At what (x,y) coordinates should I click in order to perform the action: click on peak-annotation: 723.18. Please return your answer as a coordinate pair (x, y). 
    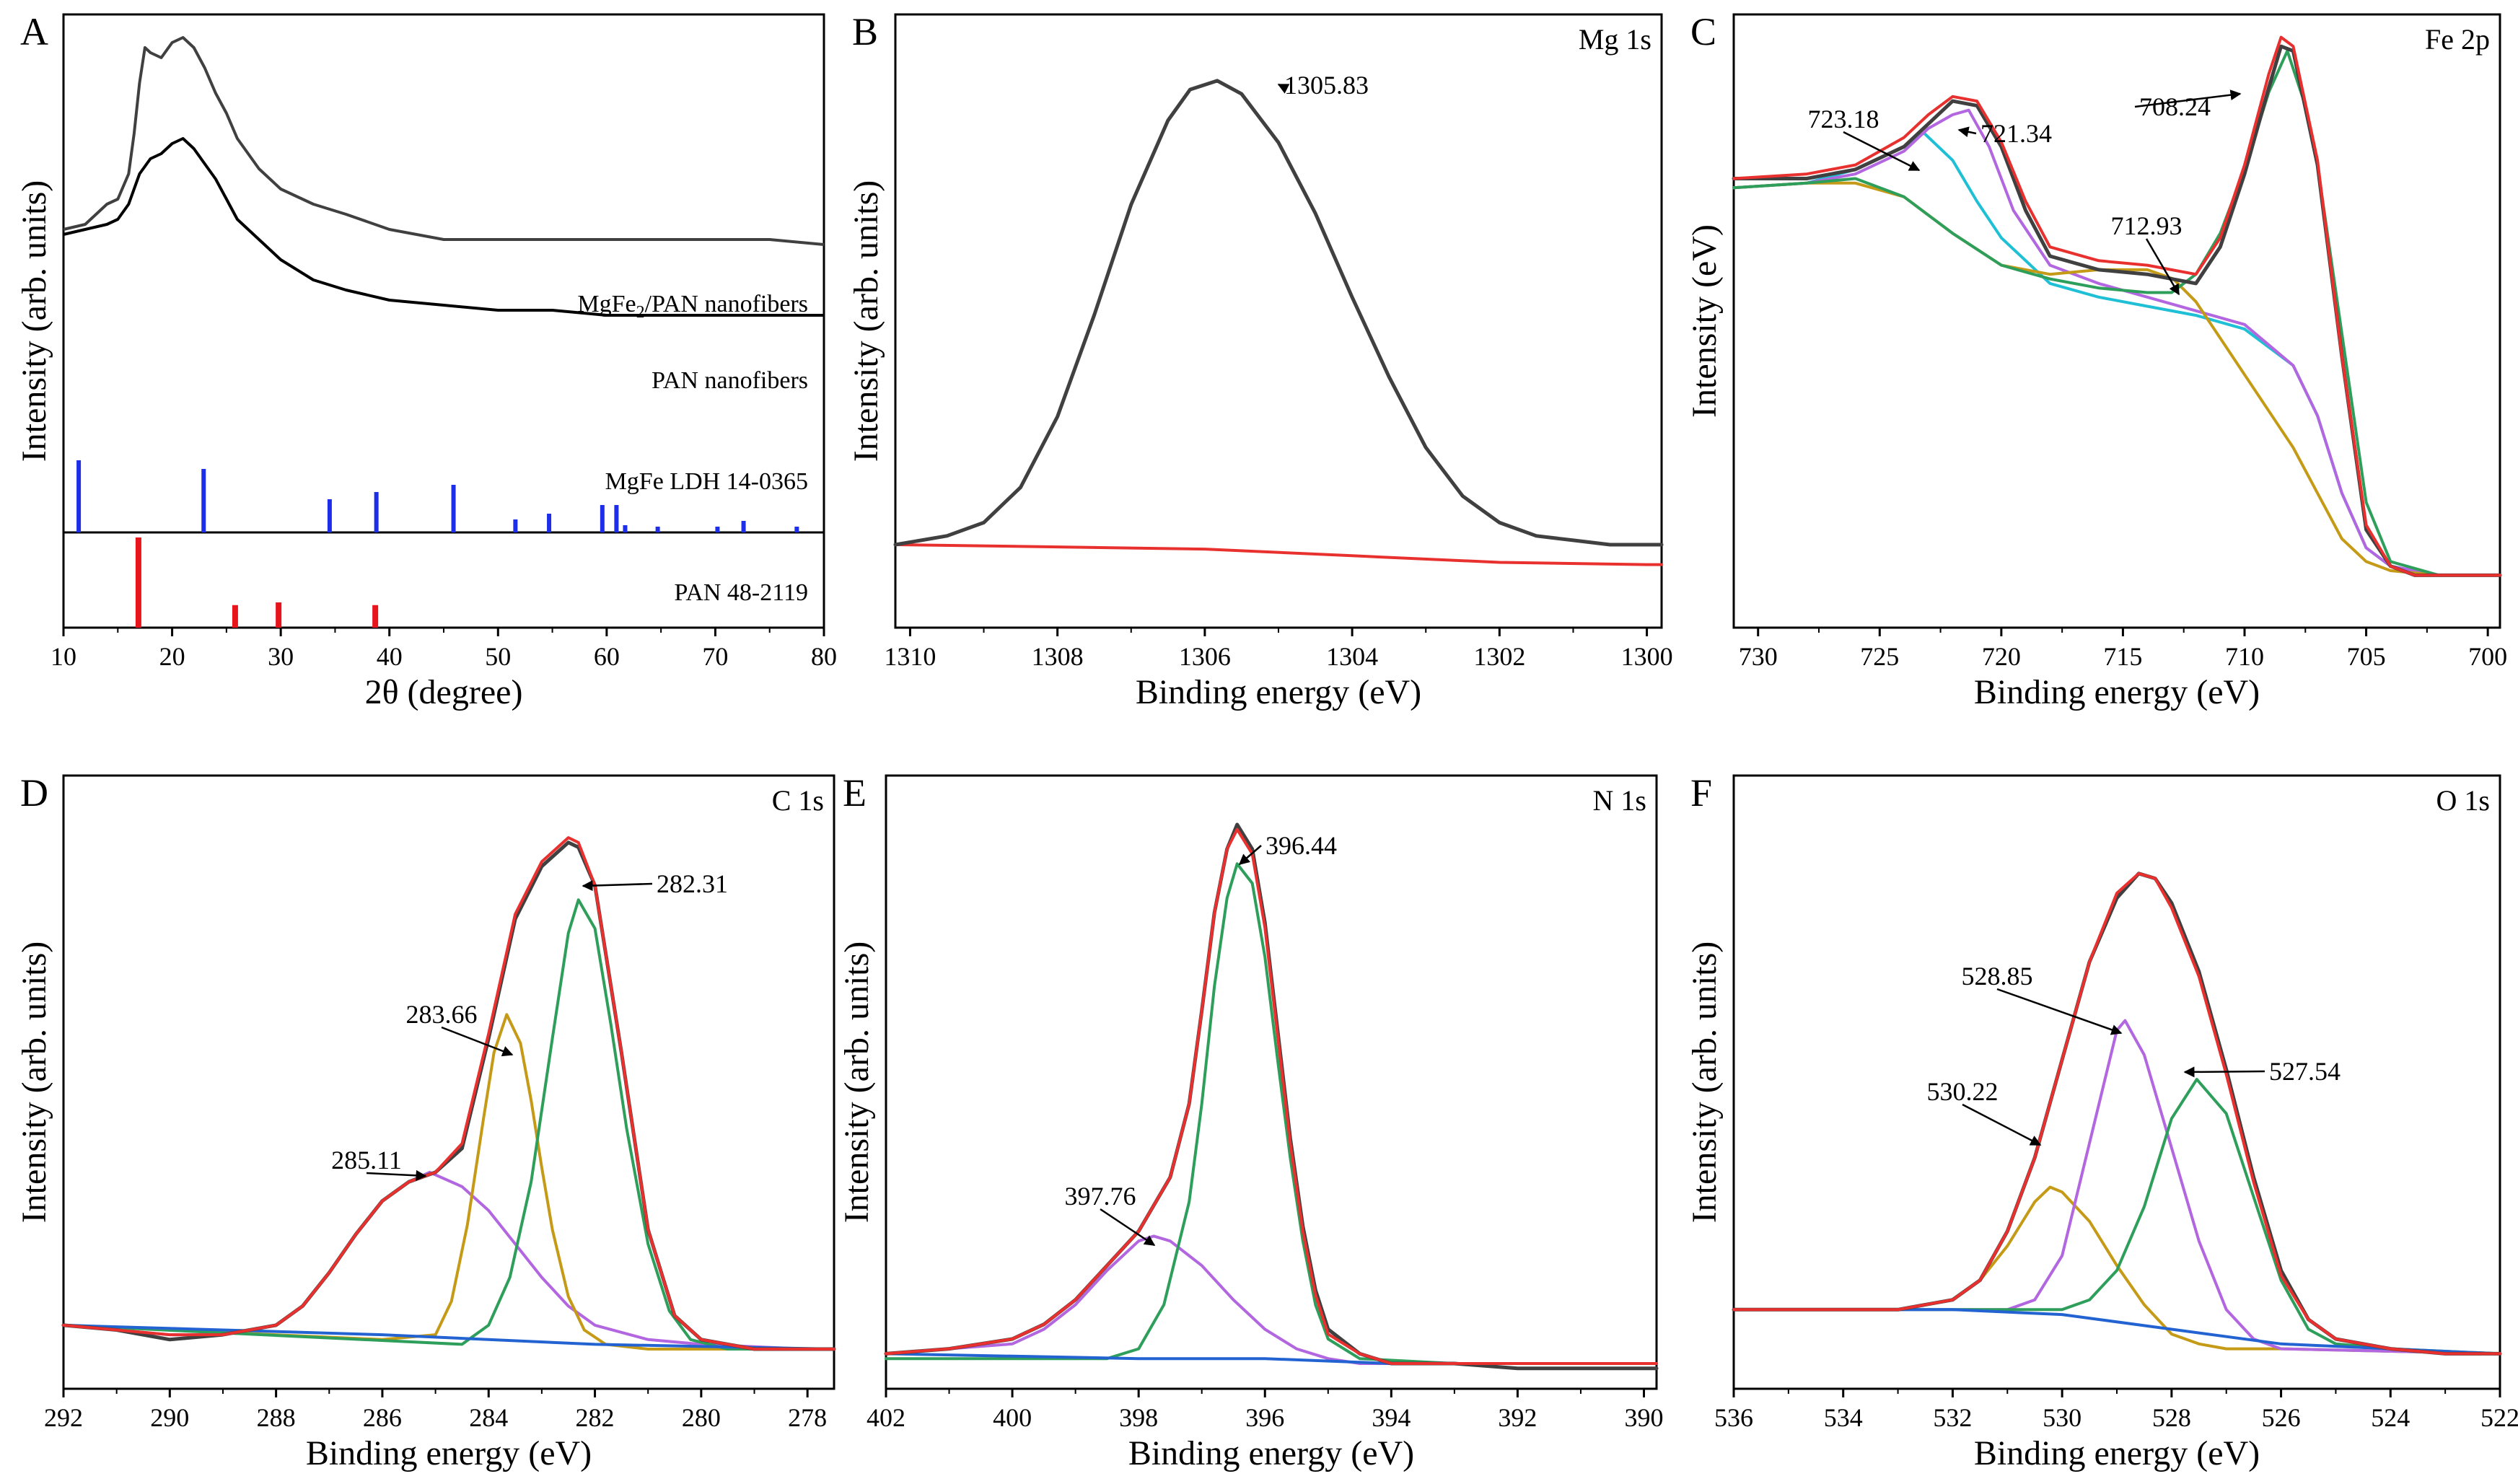
    Looking at the image, I should click on (1843, 119).